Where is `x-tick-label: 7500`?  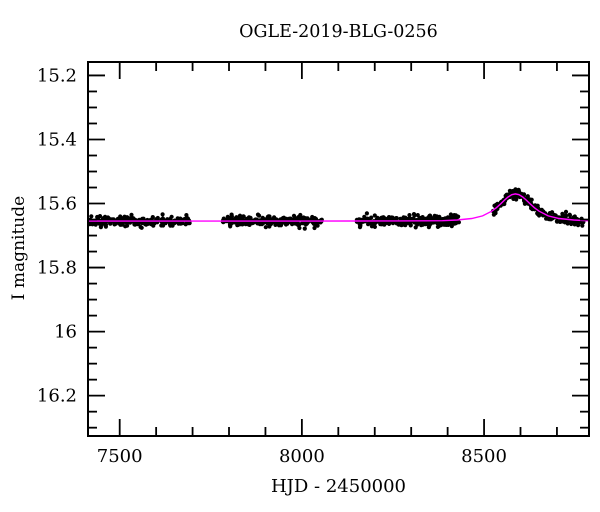 x-tick-label: 7500 is located at coordinates (120, 456).